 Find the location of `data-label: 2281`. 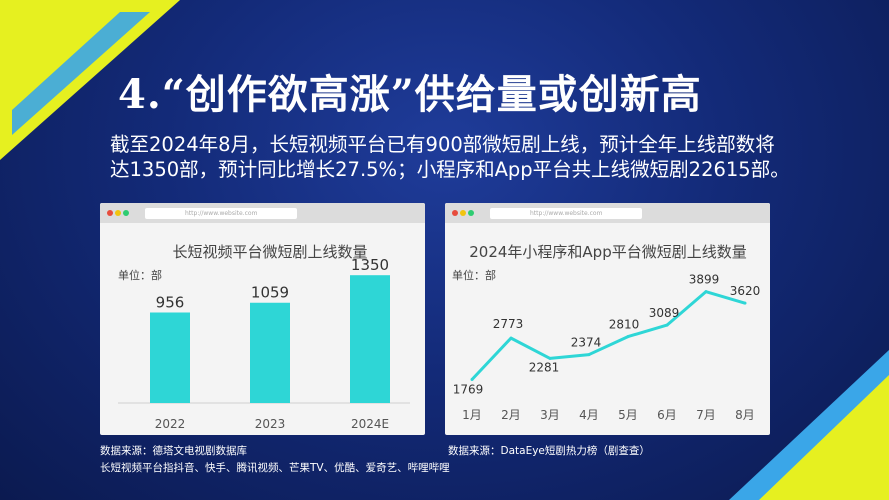

data-label: 2281 is located at coordinates (544, 367).